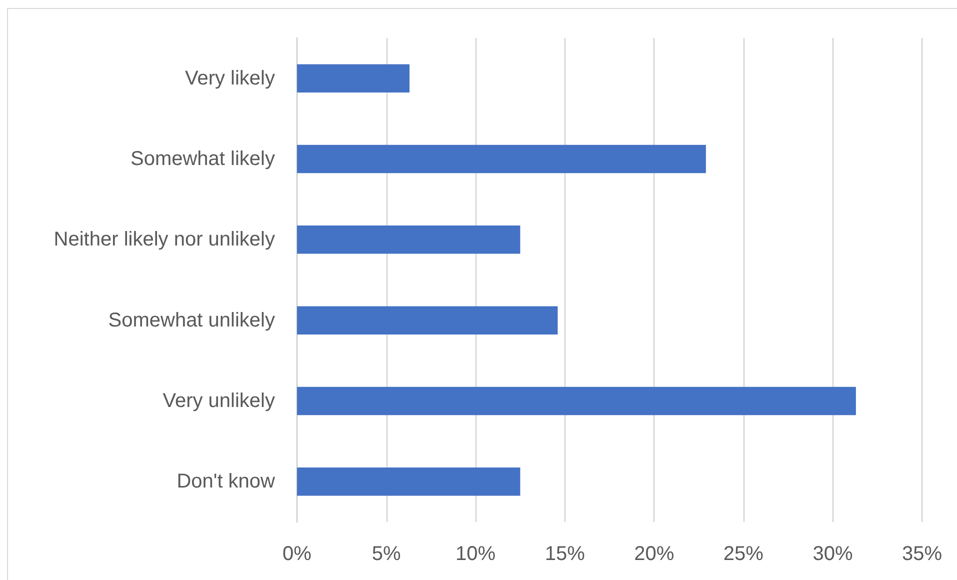 The image size is (957, 580). Describe the element at coordinates (226, 481) in the screenshot. I see `y-tick-label: Don't know` at that location.